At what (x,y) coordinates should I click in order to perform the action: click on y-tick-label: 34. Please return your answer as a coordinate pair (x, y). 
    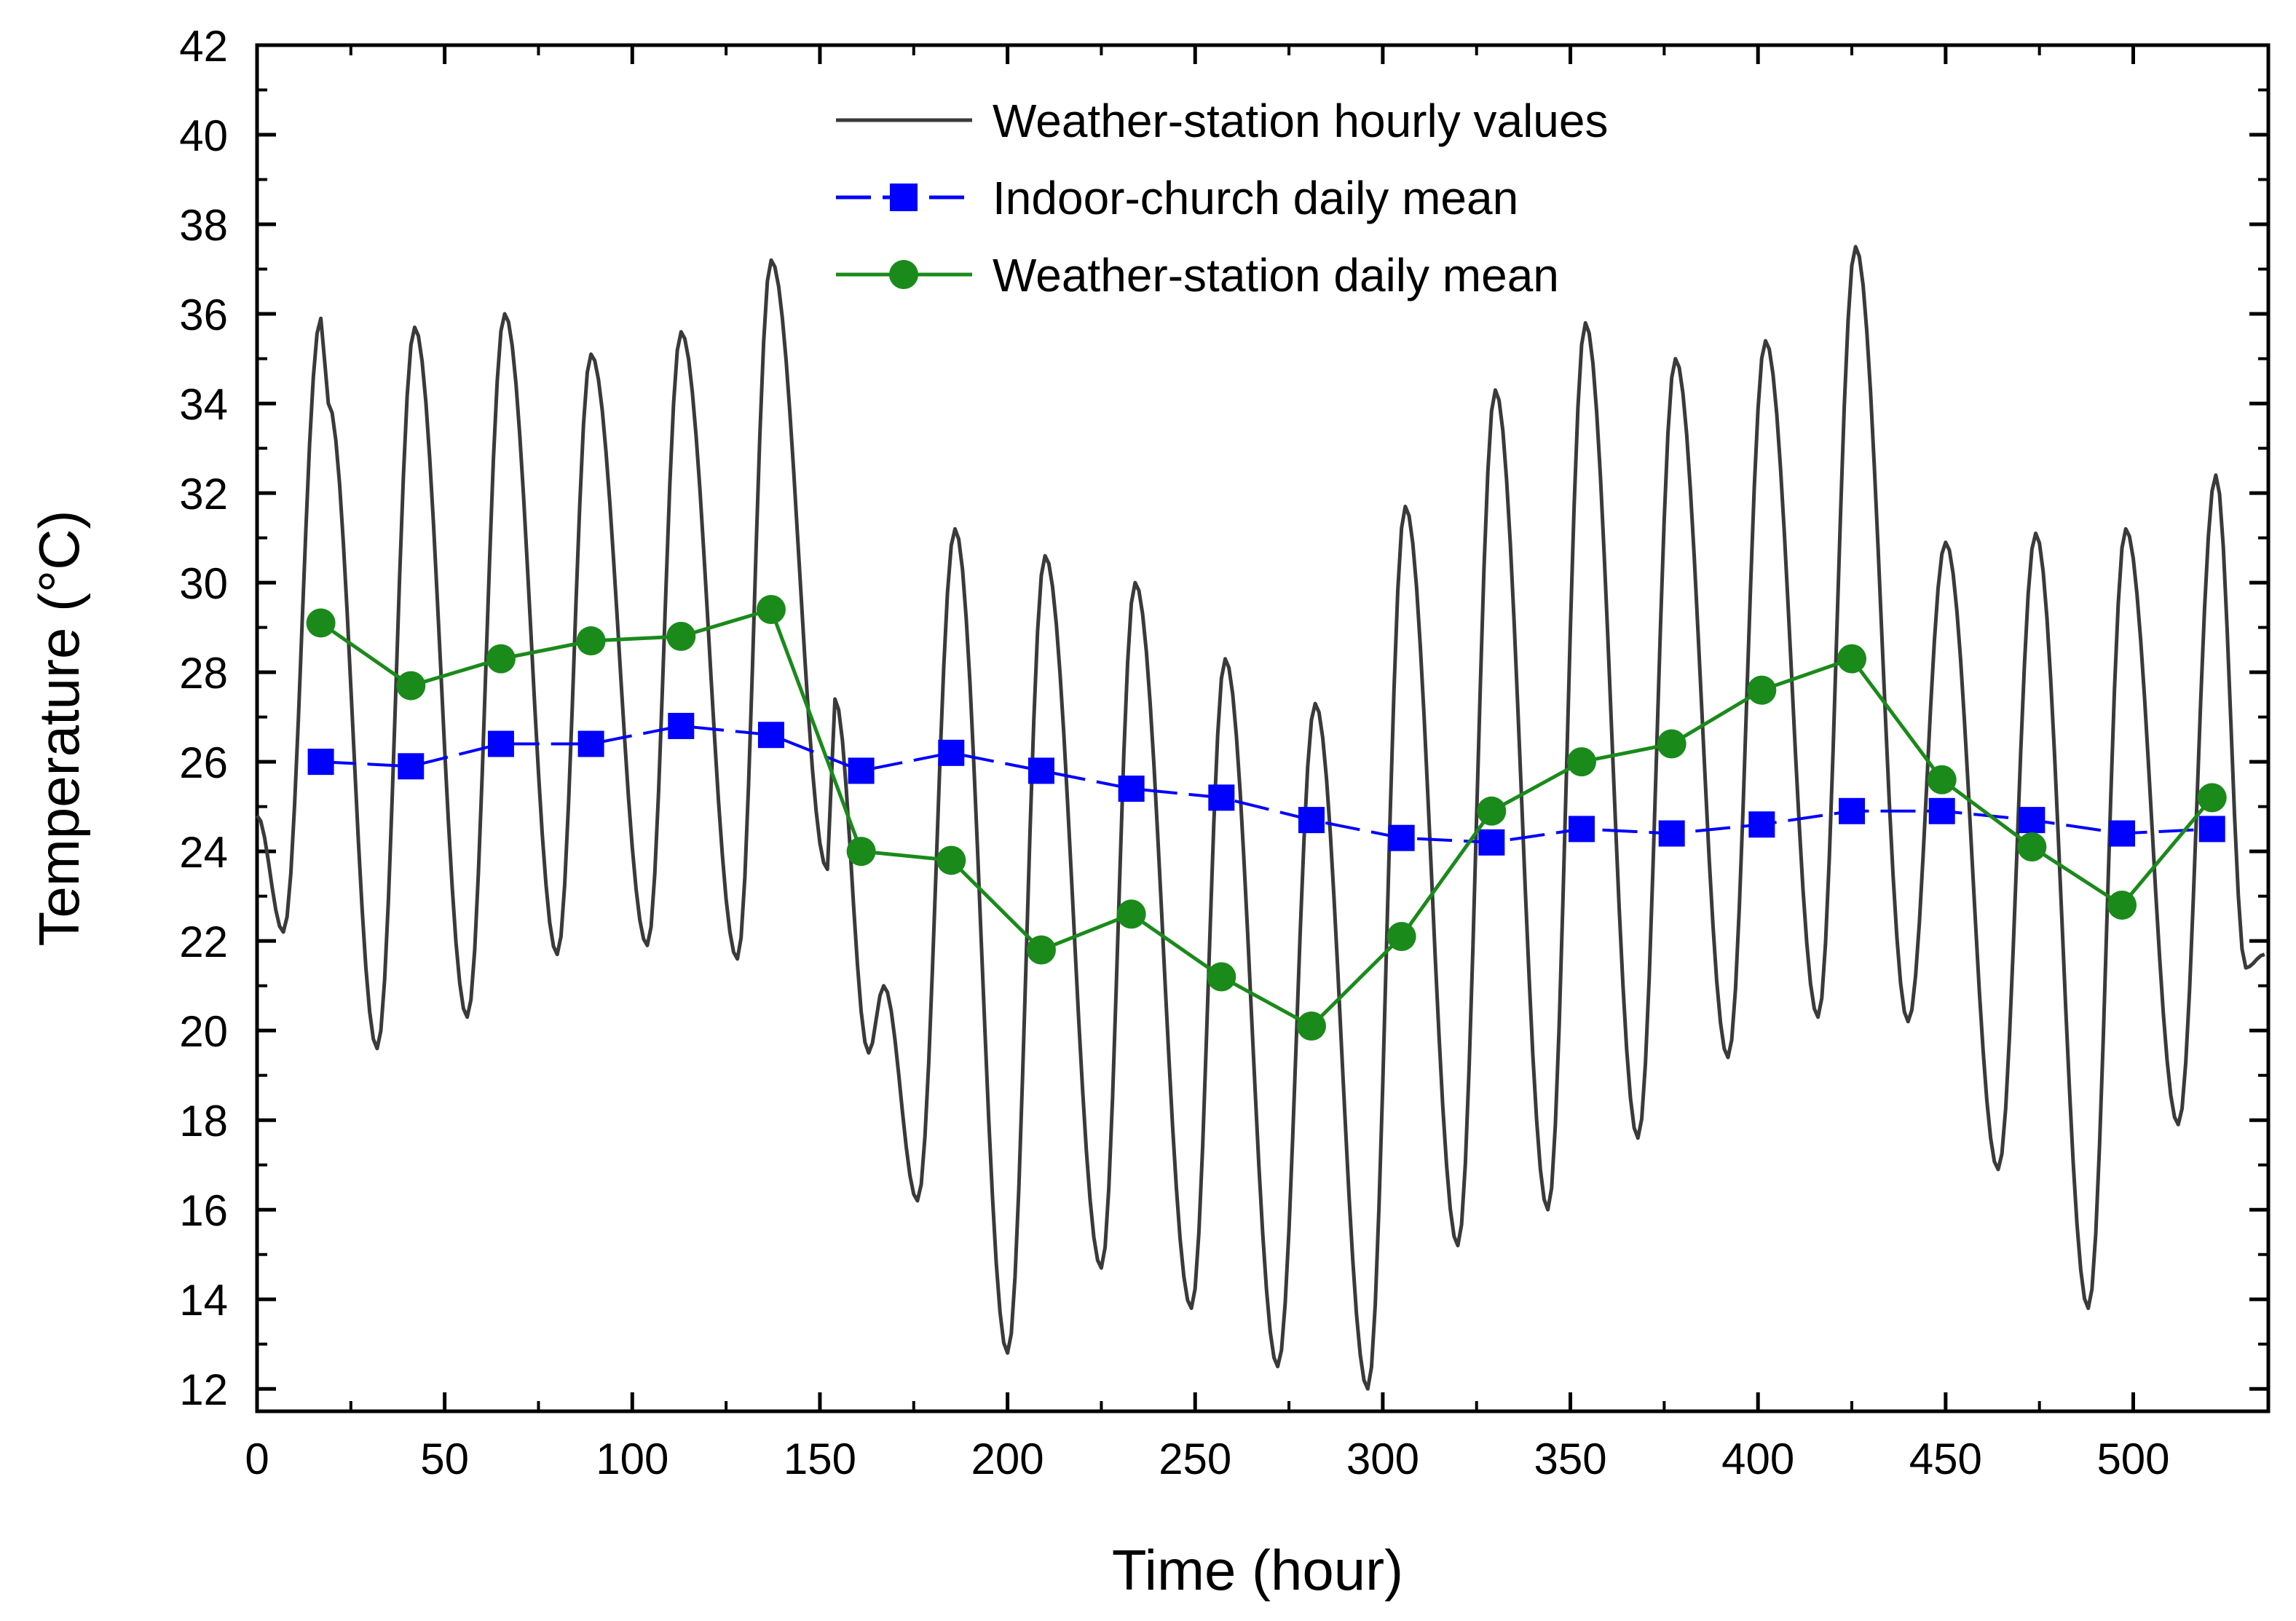
    Looking at the image, I should click on (204, 404).